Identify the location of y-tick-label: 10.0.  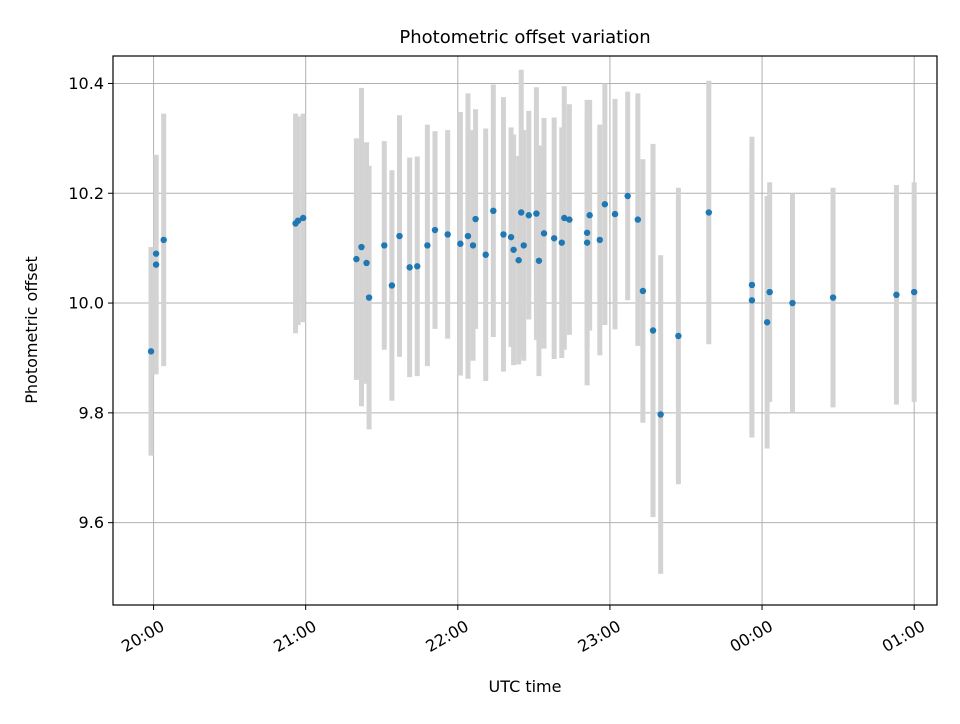
(86, 303).